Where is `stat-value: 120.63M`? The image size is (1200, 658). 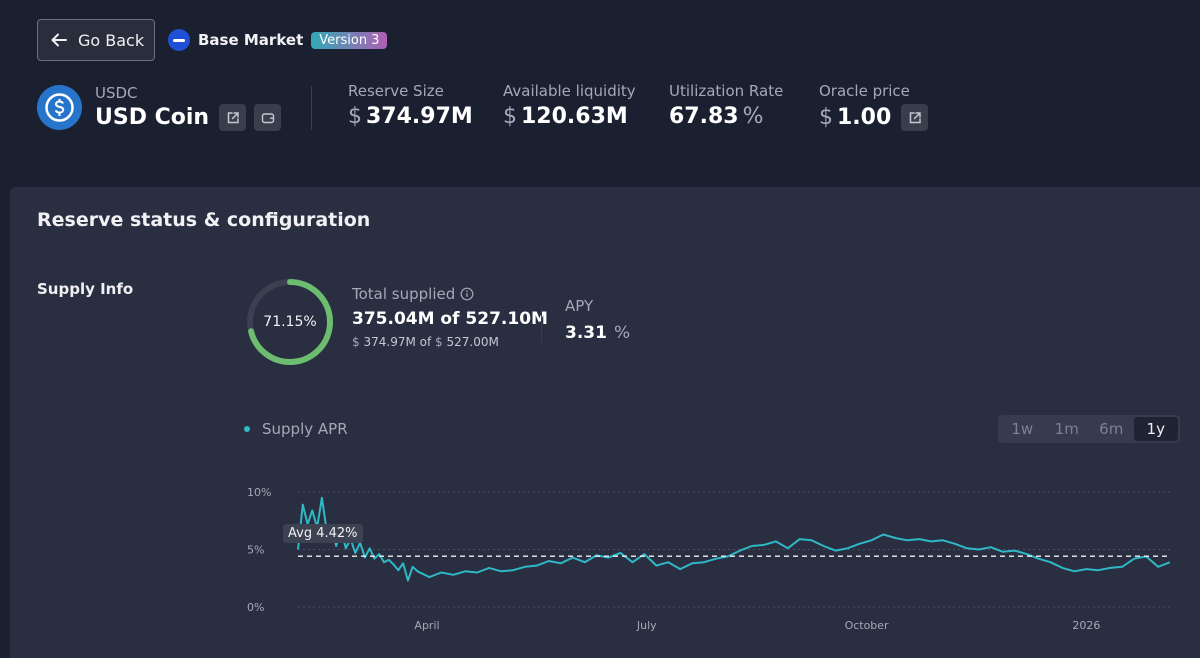 stat-value: 120.63M is located at coordinates (574, 116).